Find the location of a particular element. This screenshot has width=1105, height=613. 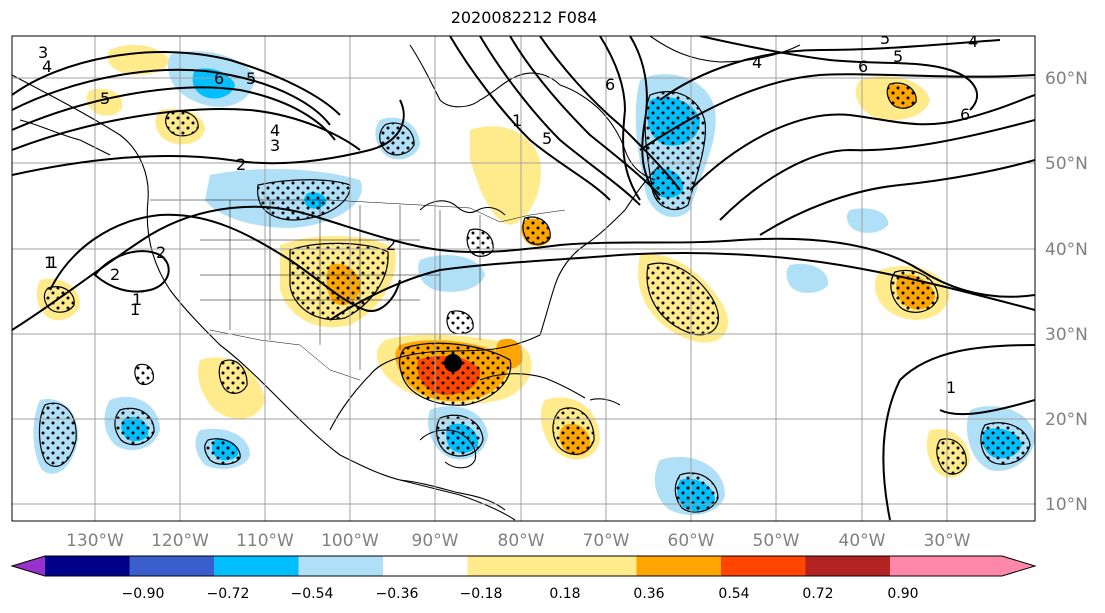

colorbar-tick-label: 0.90 is located at coordinates (902, 594).